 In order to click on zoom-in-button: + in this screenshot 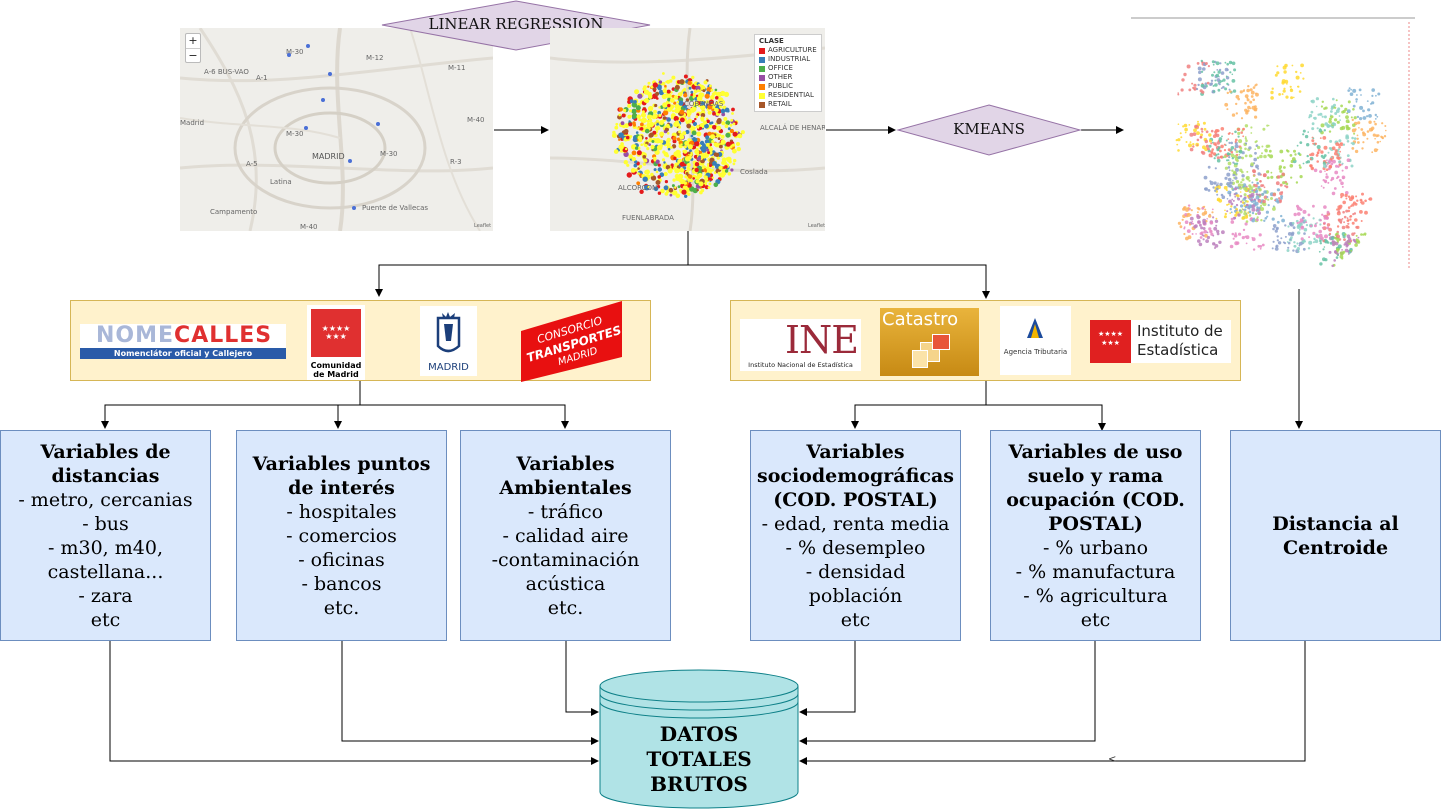, I will do `click(193, 40)`.